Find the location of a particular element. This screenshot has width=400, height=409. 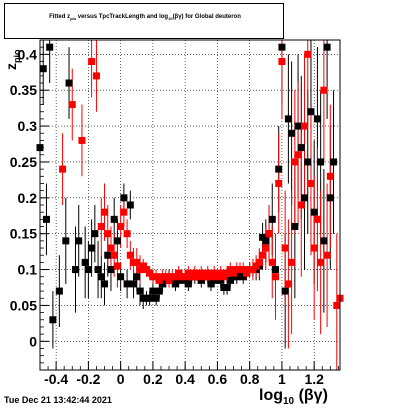

title-prefix: Fitted z is located at coordinates (60, 17).